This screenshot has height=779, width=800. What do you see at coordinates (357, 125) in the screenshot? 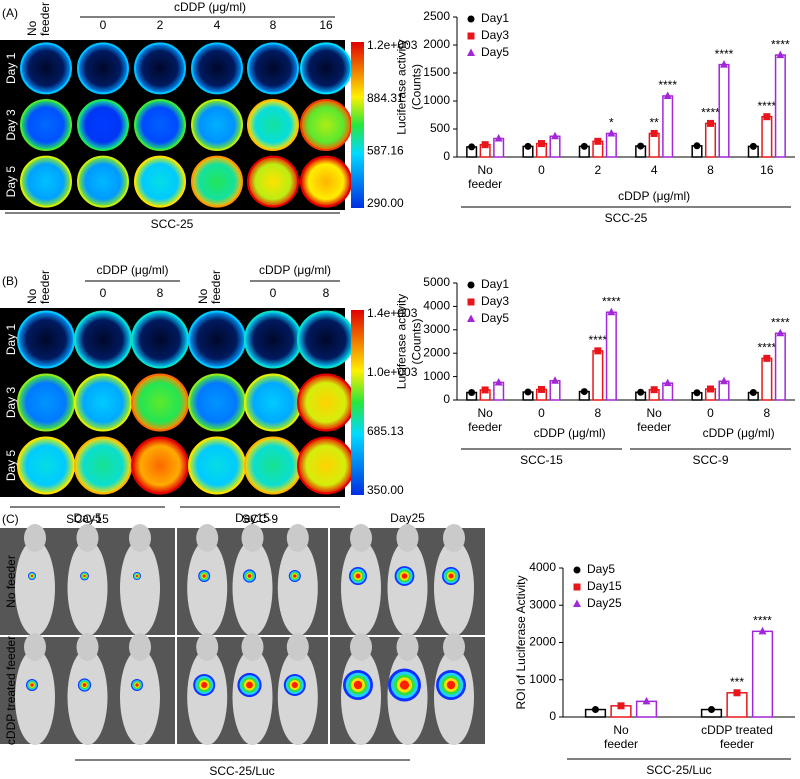
I see `colorbar` at bounding box center [357, 125].